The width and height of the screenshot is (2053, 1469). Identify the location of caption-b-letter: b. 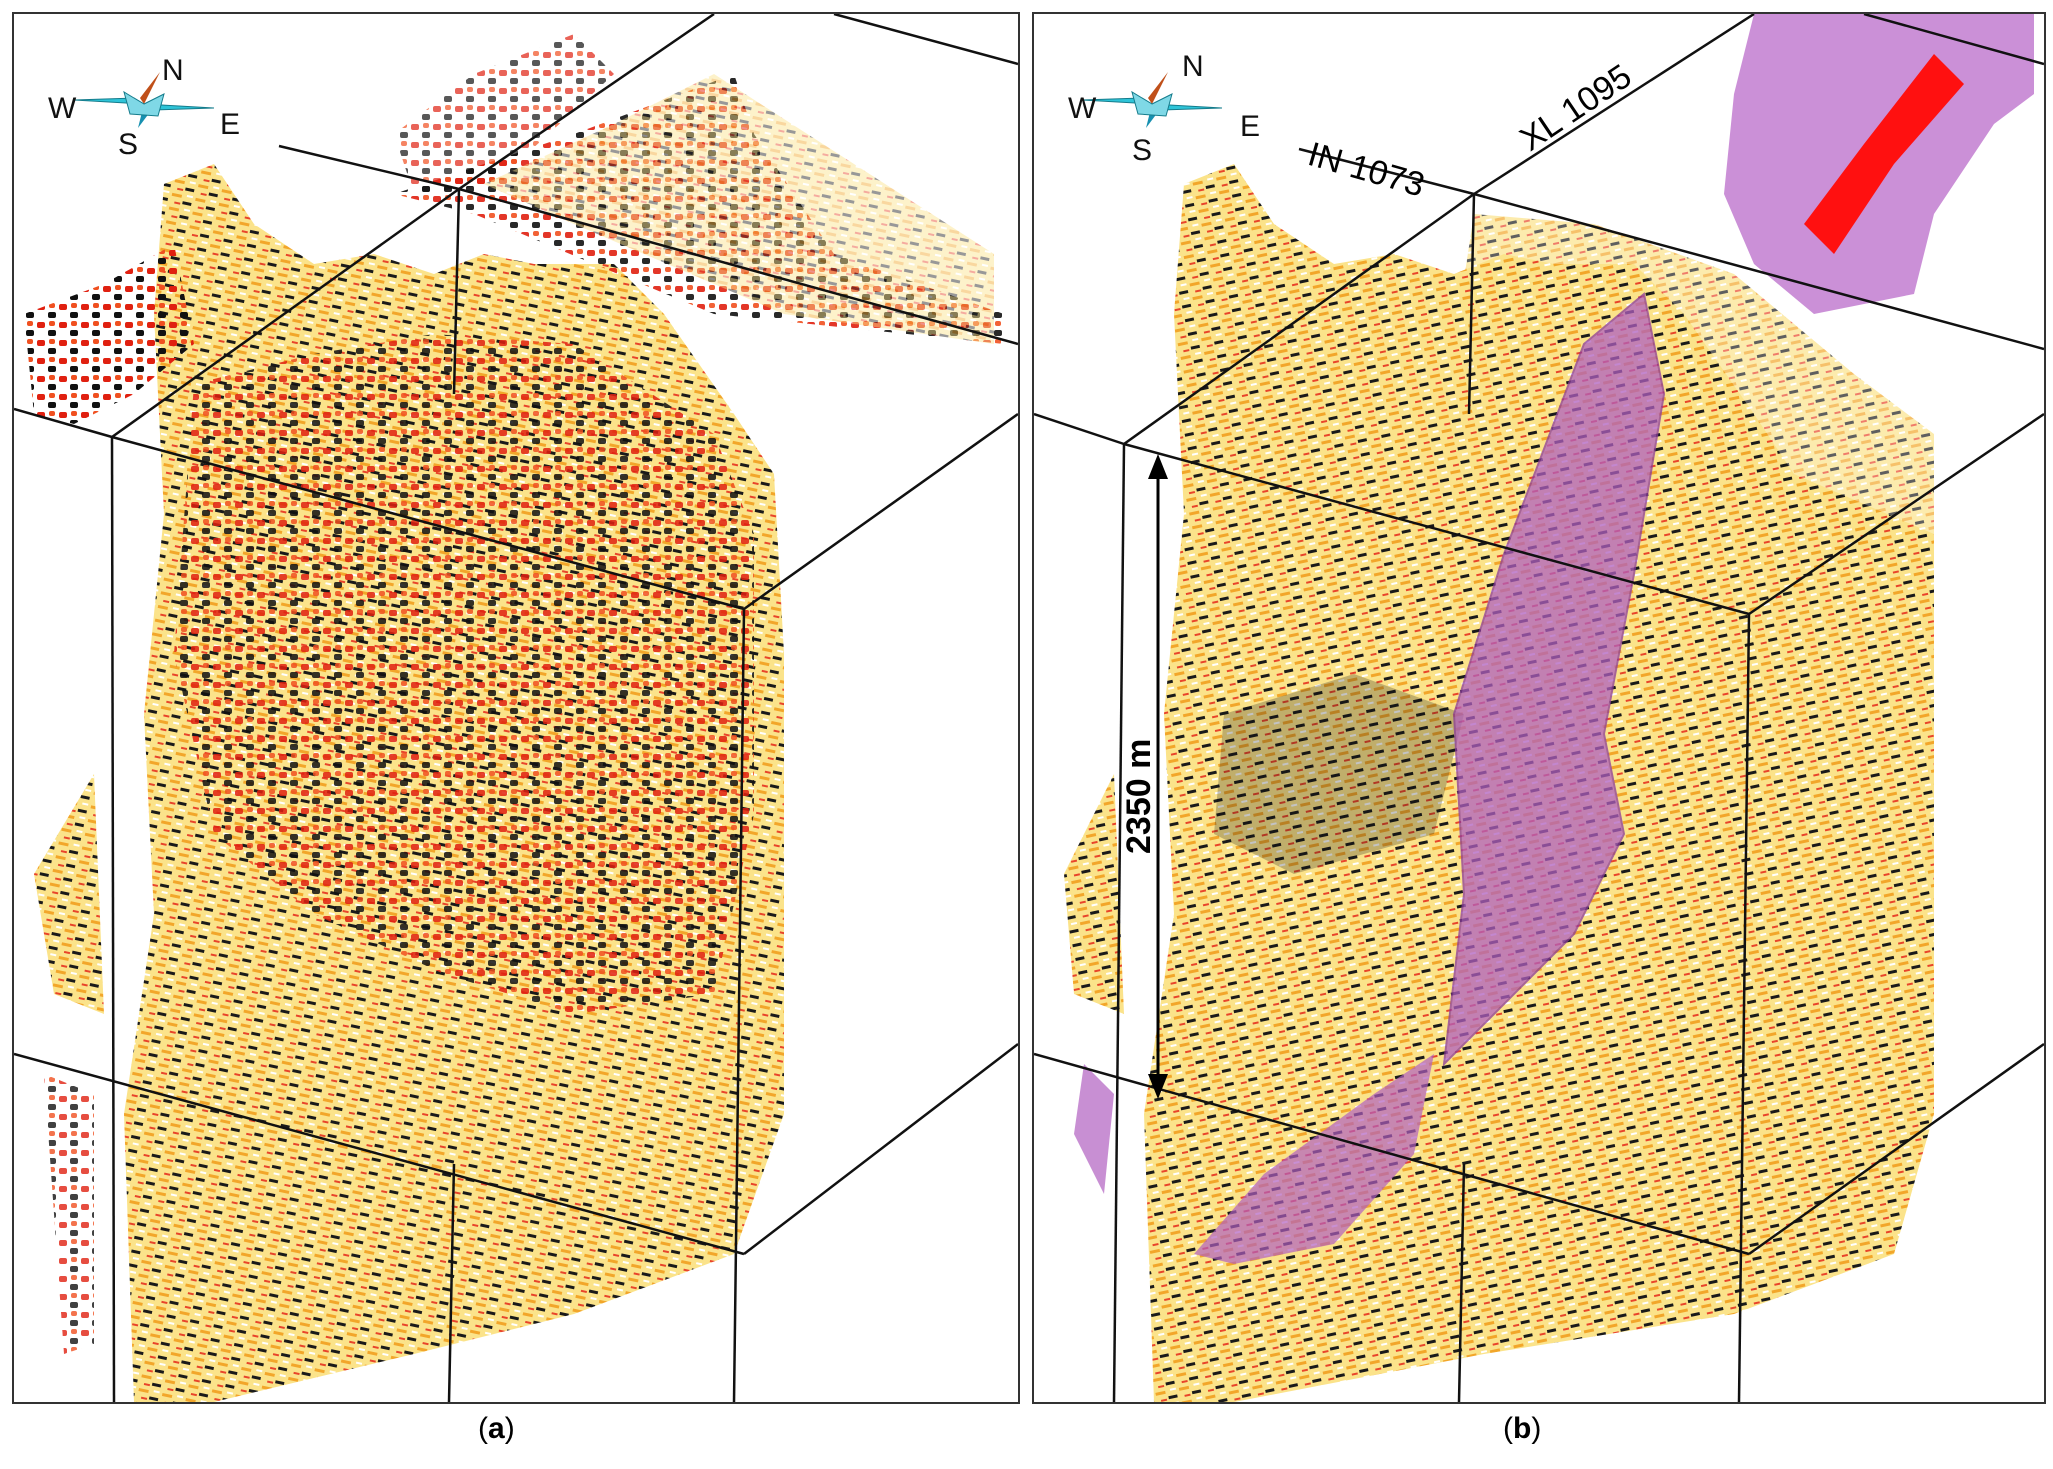
(1522, 1428).